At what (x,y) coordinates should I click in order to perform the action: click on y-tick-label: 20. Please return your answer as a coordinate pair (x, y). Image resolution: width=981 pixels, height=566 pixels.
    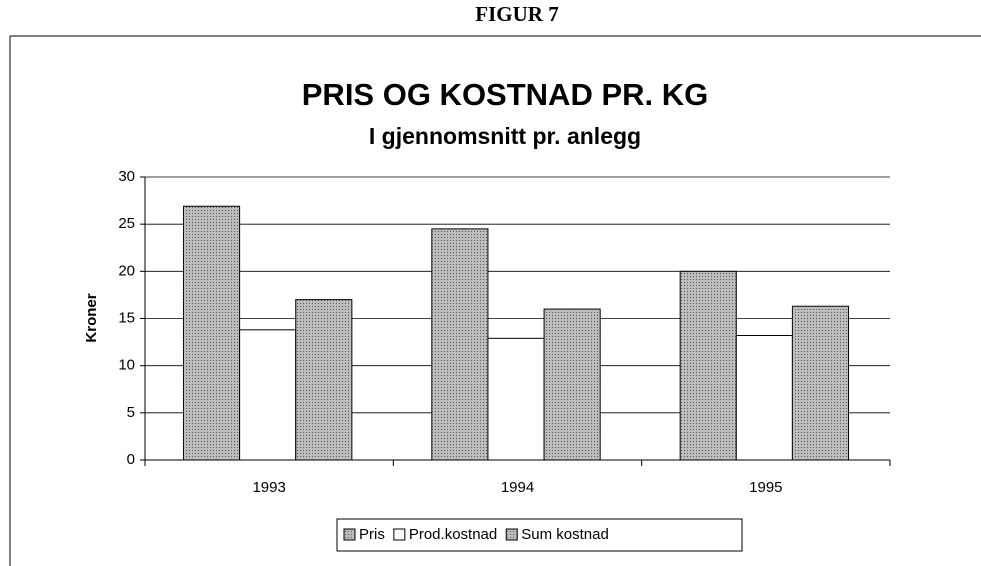
    Looking at the image, I should click on (126, 270).